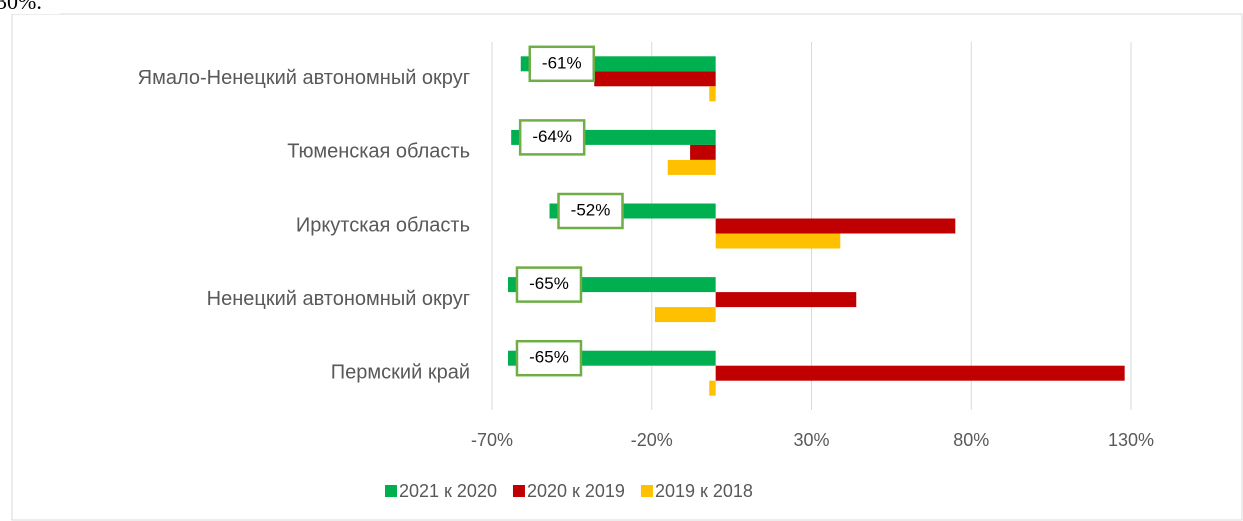 The width and height of the screenshot is (1243, 521). Describe the element at coordinates (21, 7) in the screenshot. I see `page-fragment: 30%.` at that location.